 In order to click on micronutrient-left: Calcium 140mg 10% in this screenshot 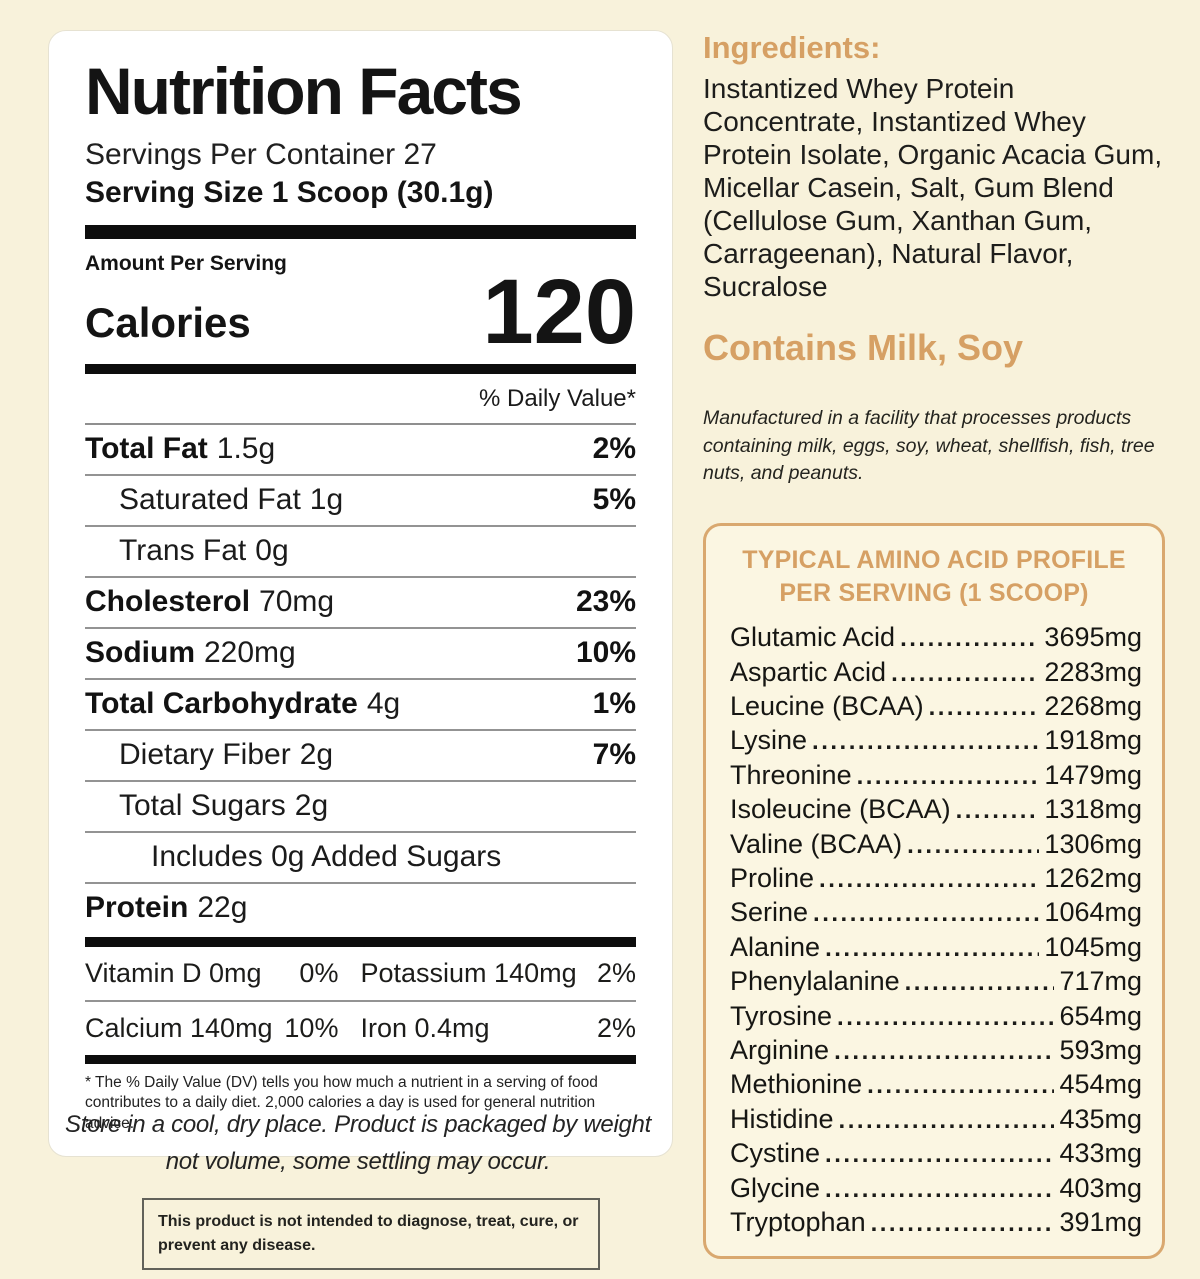, I will do `click(211, 1028)`.